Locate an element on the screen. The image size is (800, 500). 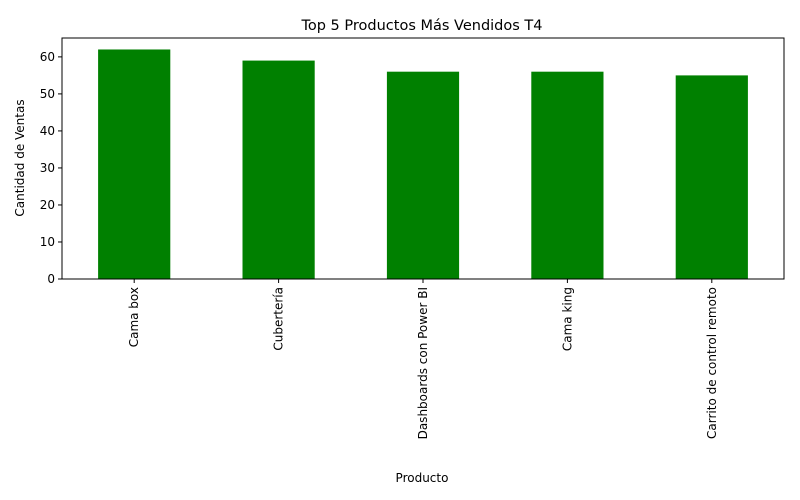
y-tick-label: 30 is located at coordinates (47, 168).